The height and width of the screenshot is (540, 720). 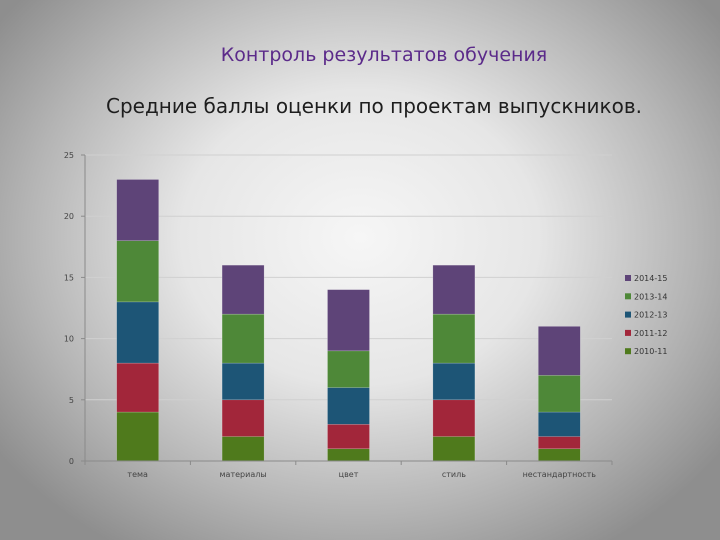 I want to click on bar-segment-2014-15-стиль, so click(x=454, y=289).